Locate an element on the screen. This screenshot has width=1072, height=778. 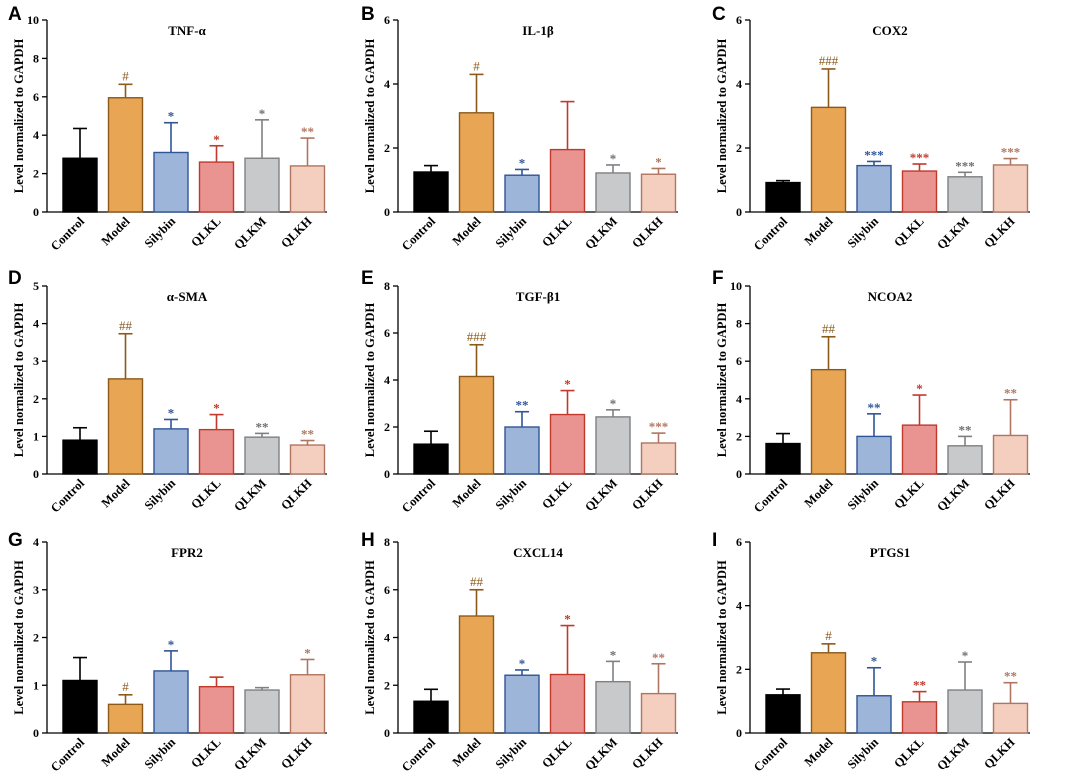
panel-letter: F is located at coordinates (718, 278).